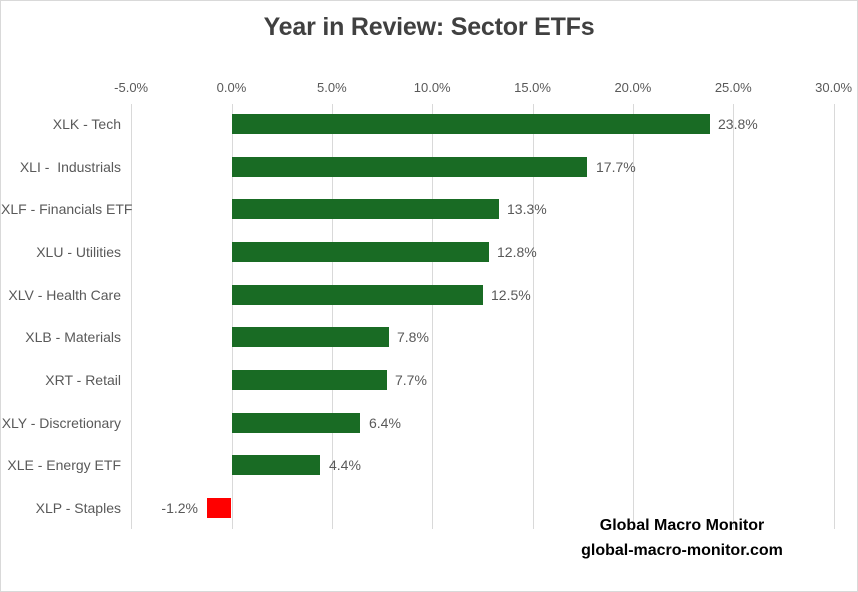 The width and height of the screenshot is (858, 592). What do you see at coordinates (834, 87) in the screenshot?
I see `x-axis-tick-label: 30.0%` at bounding box center [834, 87].